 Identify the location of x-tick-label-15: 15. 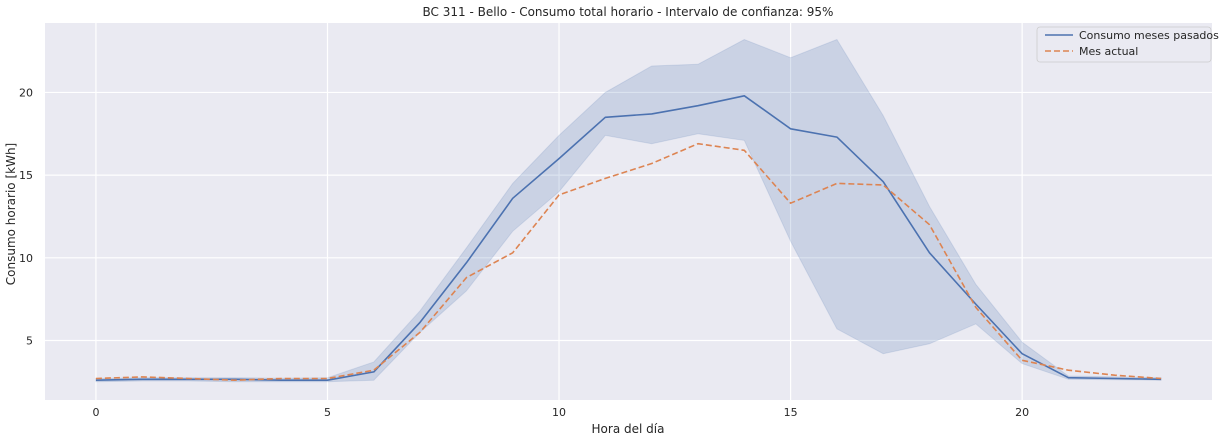
(791, 412).